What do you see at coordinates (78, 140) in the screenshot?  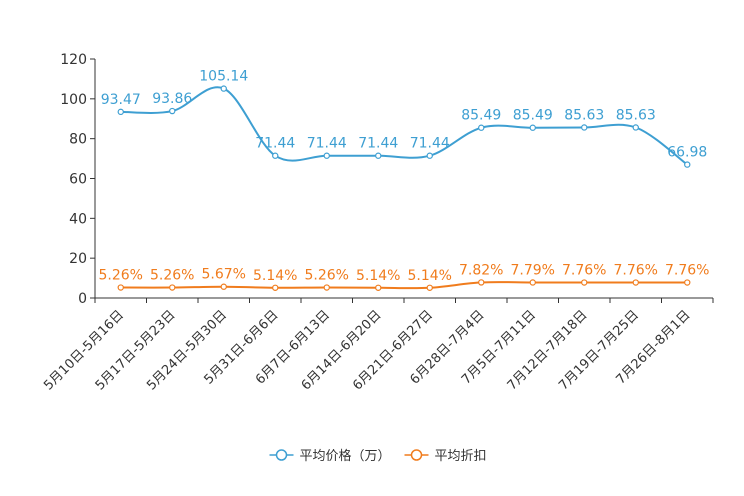 I see `y-tick-label: 80` at bounding box center [78, 140].